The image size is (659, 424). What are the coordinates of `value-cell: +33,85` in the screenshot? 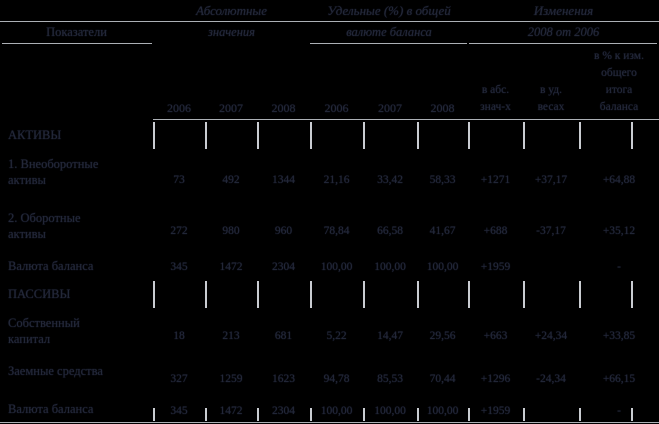 It's located at (619, 336).